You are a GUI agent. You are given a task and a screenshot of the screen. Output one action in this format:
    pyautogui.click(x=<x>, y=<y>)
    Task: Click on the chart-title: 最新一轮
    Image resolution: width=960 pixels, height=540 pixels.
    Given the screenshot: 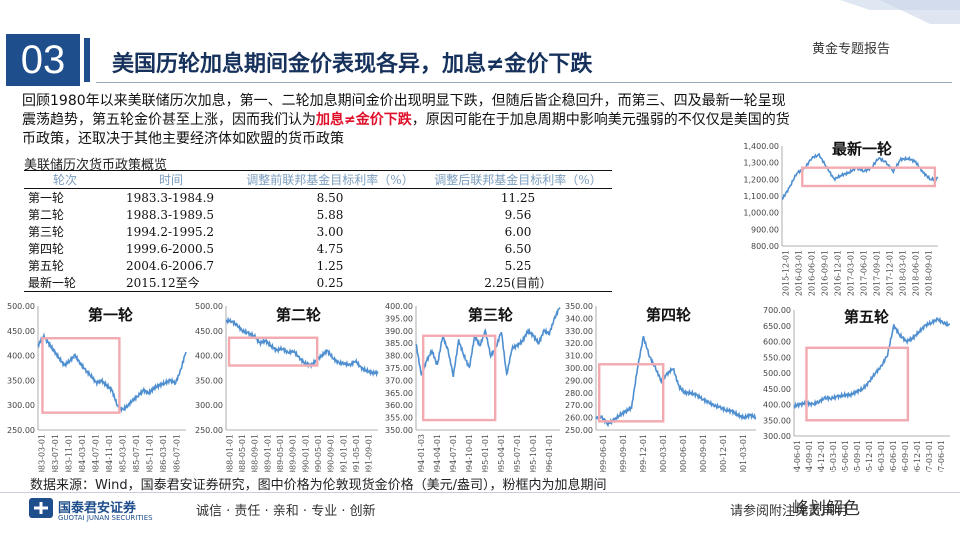 What is the action you would take?
    pyautogui.click(x=862, y=149)
    